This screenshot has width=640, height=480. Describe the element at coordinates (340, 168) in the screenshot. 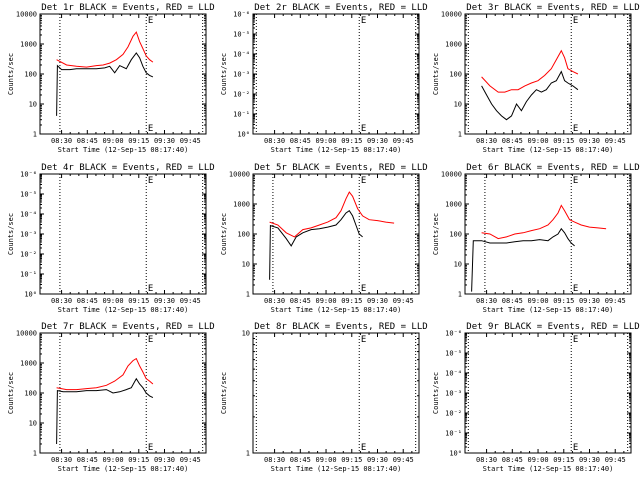

I see `panel-title: Det 5r BLACK = Events, RED = LLD` at that location.